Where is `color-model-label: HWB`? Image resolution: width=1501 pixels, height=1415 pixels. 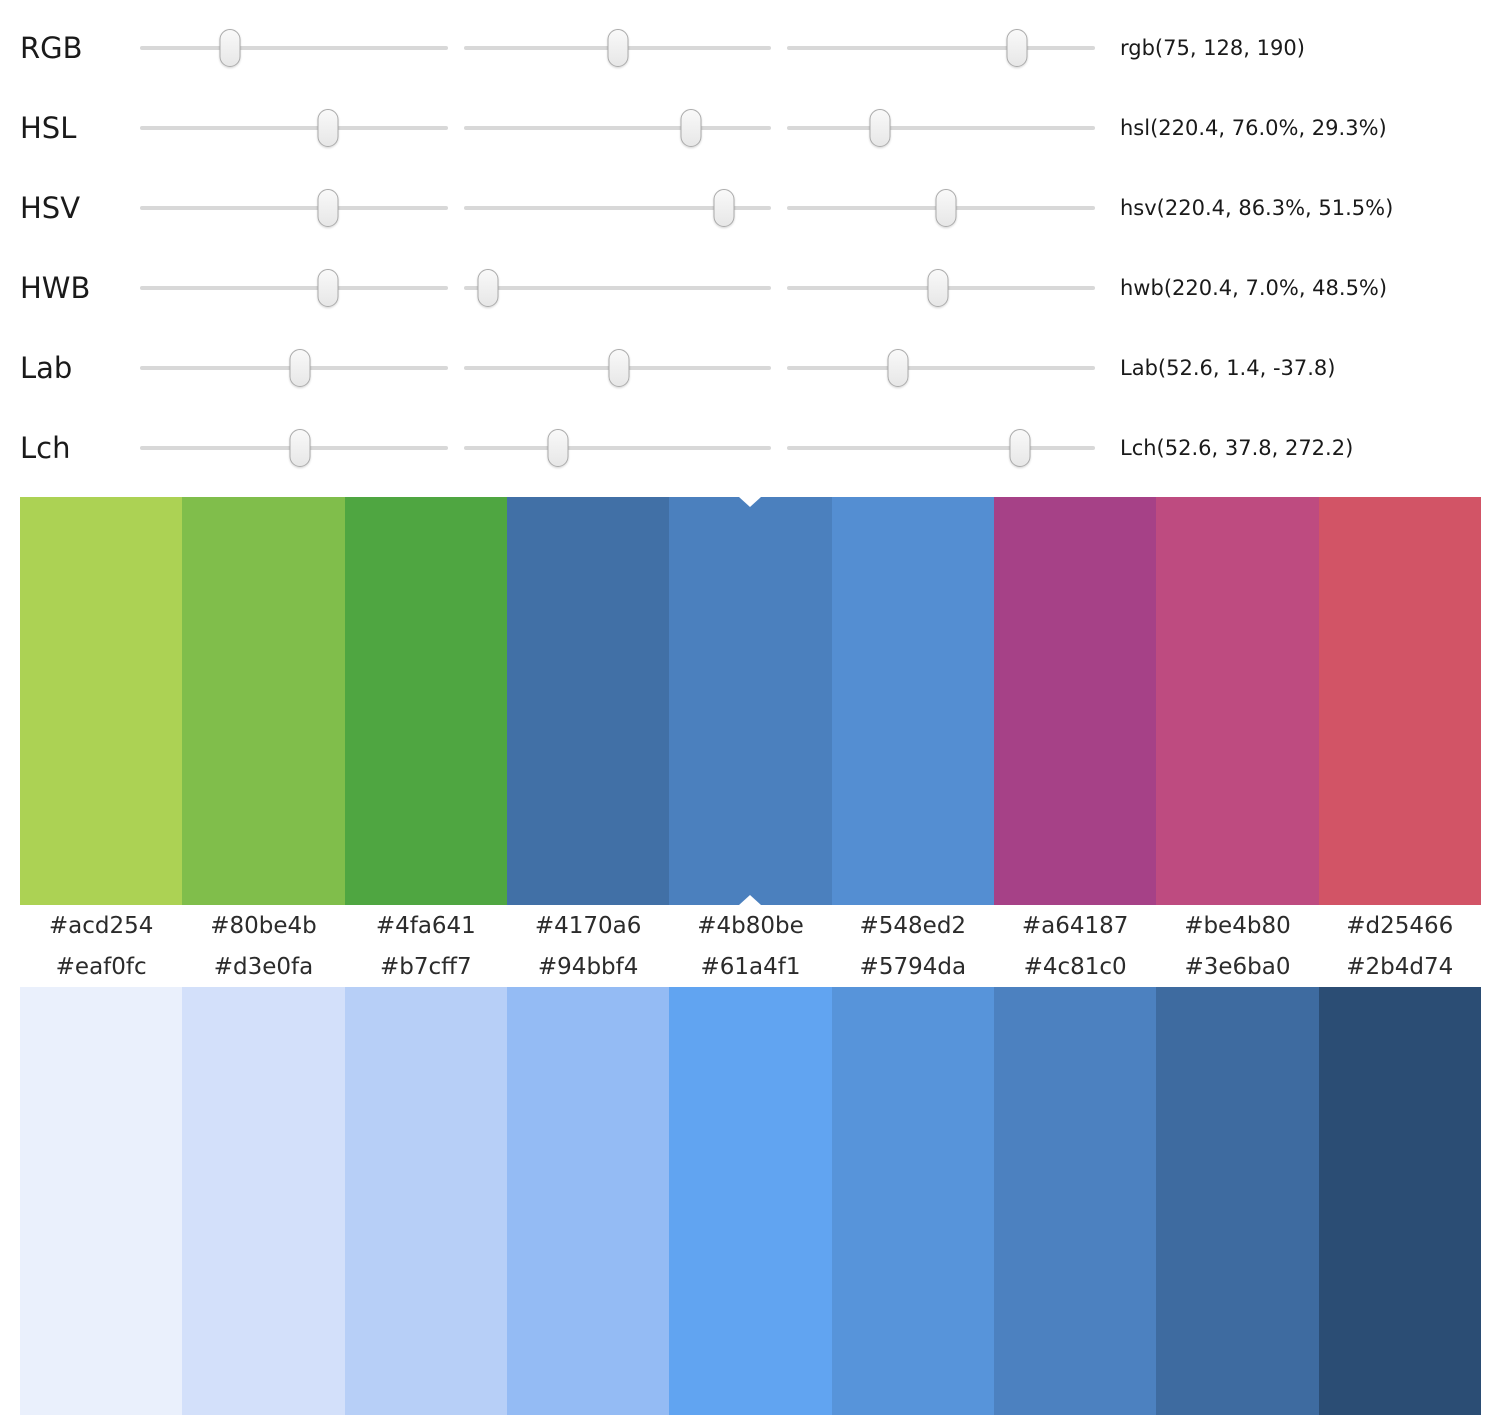
color-model-label: HWB is located at coordinates (55, 288).